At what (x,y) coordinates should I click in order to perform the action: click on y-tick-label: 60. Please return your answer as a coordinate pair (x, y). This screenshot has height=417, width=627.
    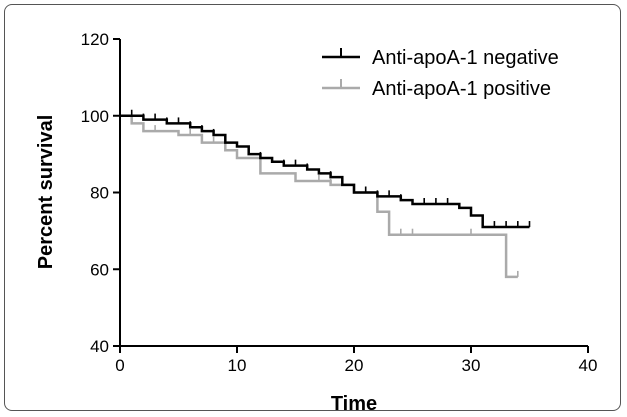
    Looking at the image, I should click on (99, 269).